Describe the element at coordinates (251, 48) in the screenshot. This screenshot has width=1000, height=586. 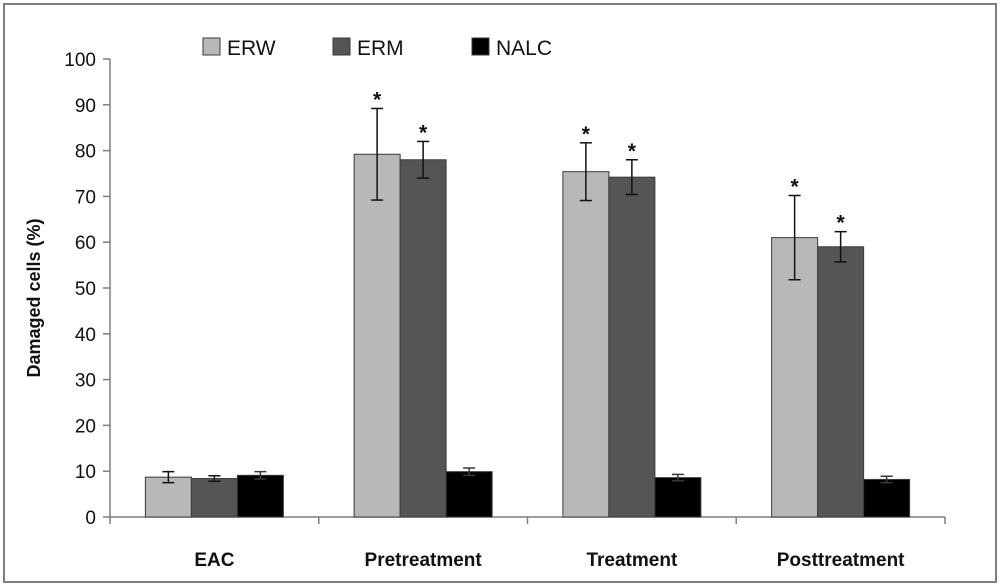
I see `legend-label-erw: ERW` at that location.